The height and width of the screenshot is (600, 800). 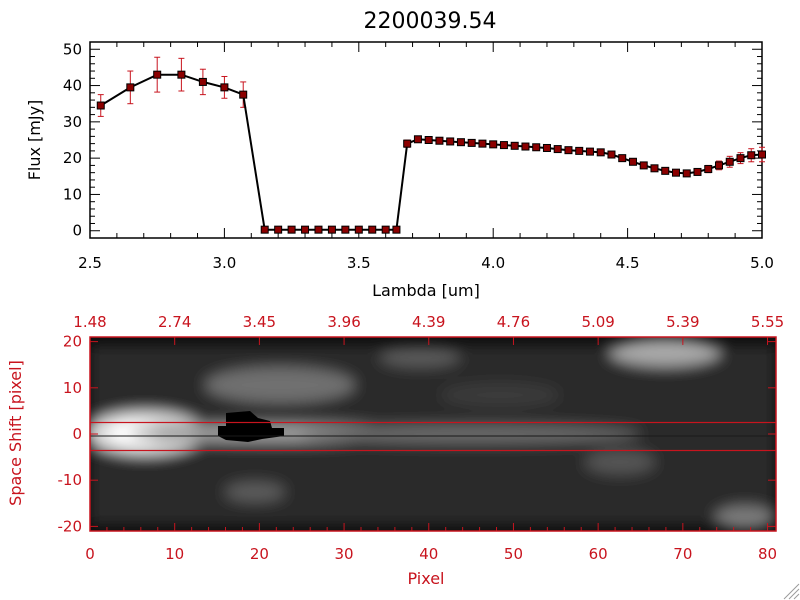 I want to click on x-tick-label: 80, so click(x=767, y=554).